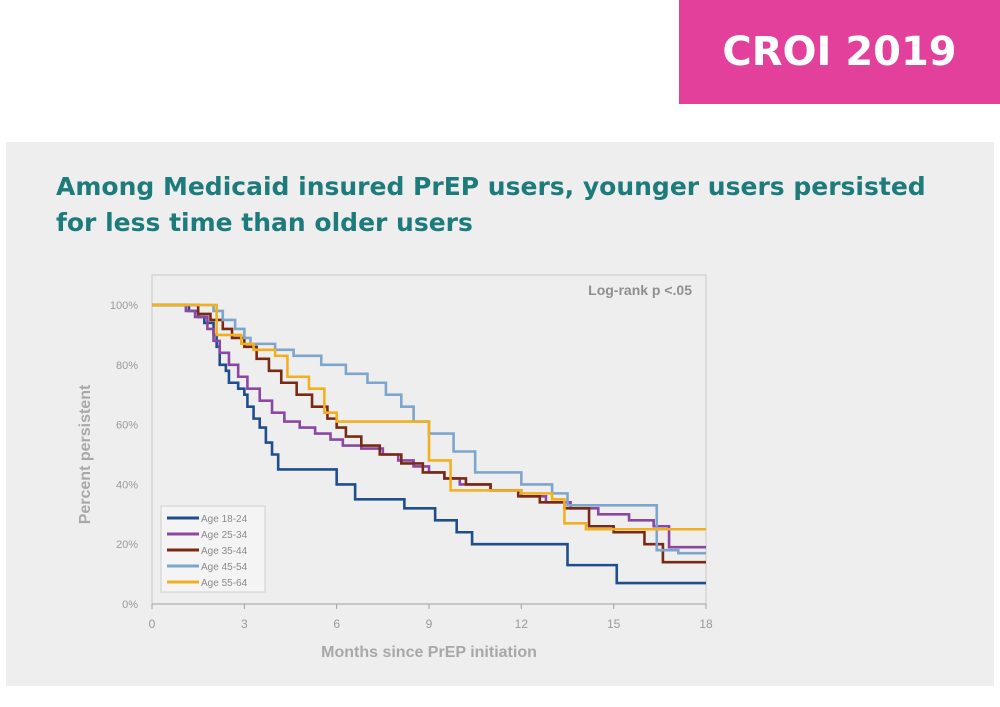 Image resolution: width=1000 pixels, height=707 pixels. I want to click on y-axis-label: Percent persistent, so click(85, 454).